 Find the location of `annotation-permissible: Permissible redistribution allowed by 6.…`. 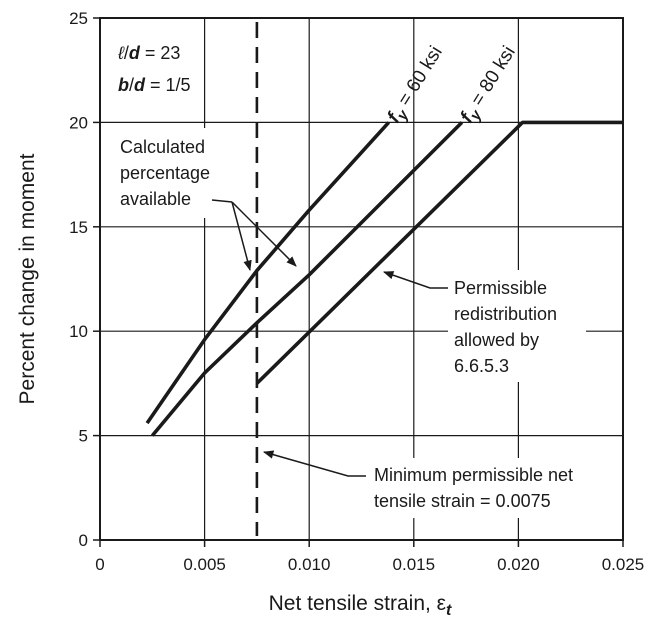

annotation-permissible: Permissible redistribution allowed by 6.… is located at coordinates (484, 326).